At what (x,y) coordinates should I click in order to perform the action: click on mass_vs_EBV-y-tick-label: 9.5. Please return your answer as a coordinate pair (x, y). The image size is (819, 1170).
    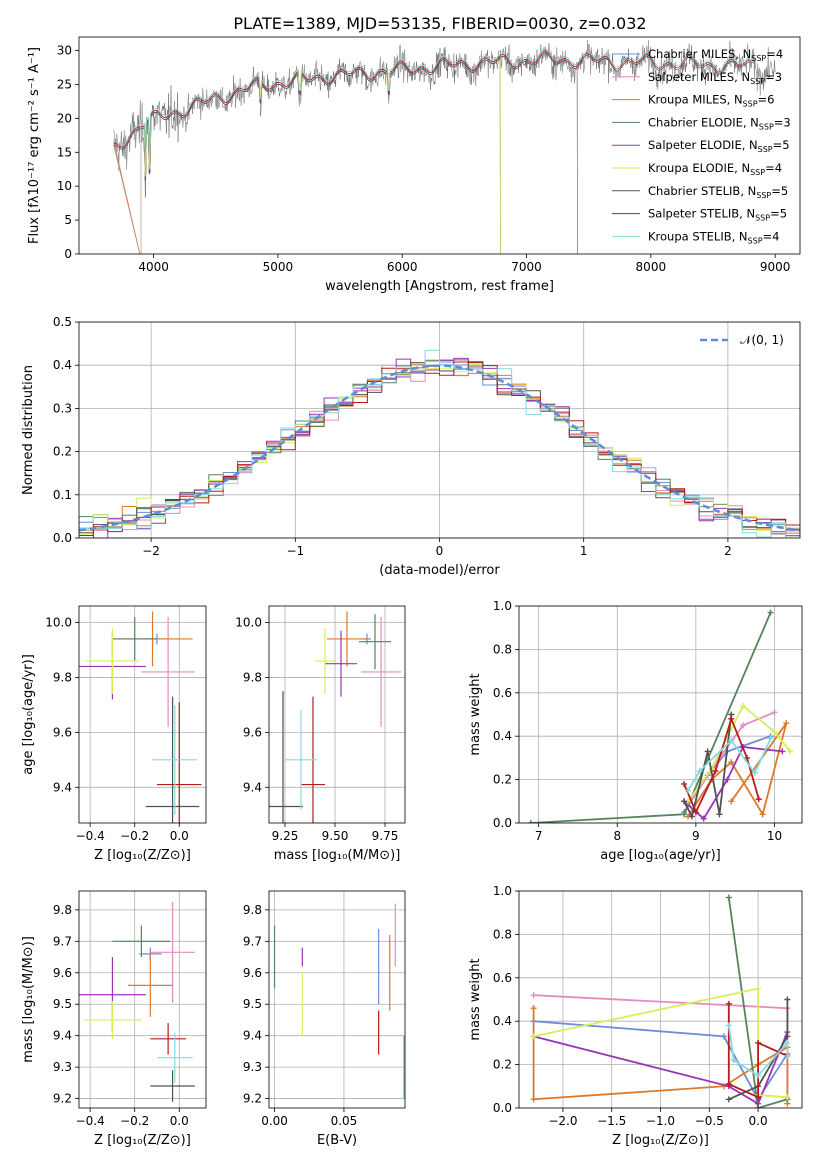
    Looking at the image, I should click on (252, 1004).